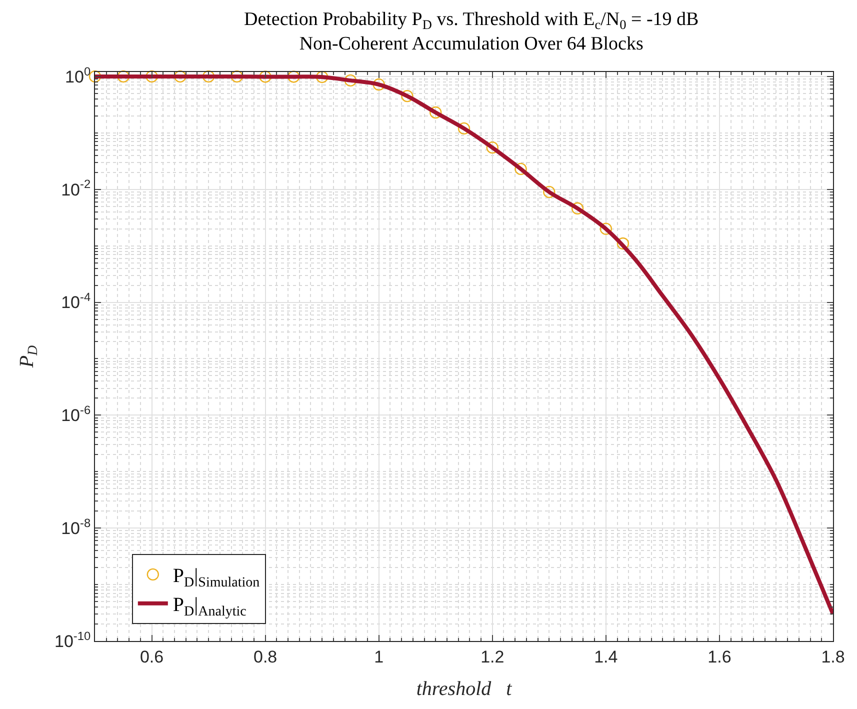 This screenshot has height=709, width=857. What do you see at coordinates (471, 20) in the screenshot?
I see `chart-title: Detection Probability P$_{D}$ vs. Threshold with E$_{c}$/N$_{0}$ = -19 dB` at bounding box center [471, 20].